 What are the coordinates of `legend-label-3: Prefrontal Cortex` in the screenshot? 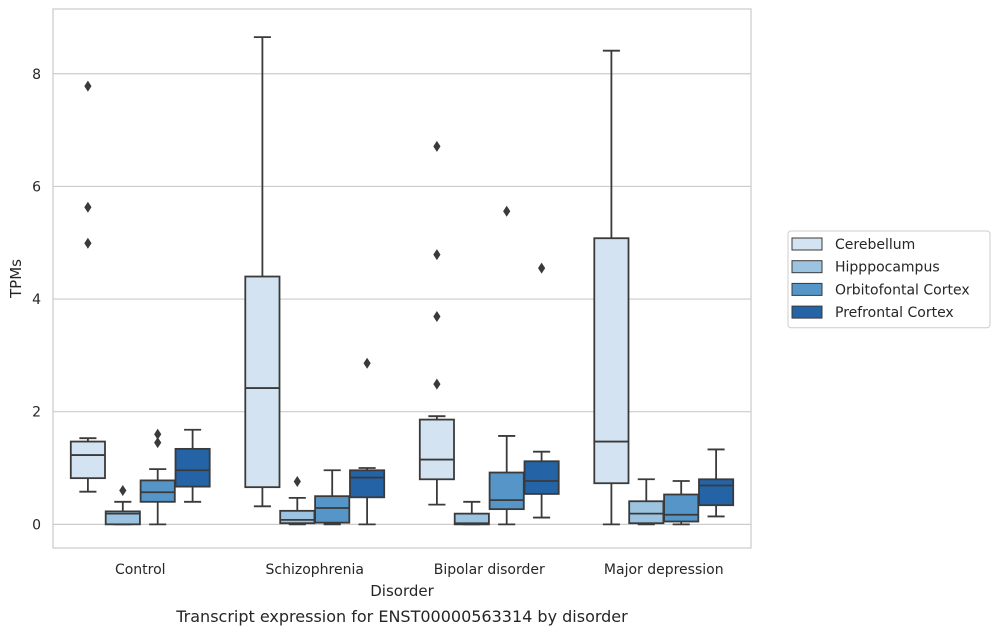 It's located at (894, 313).